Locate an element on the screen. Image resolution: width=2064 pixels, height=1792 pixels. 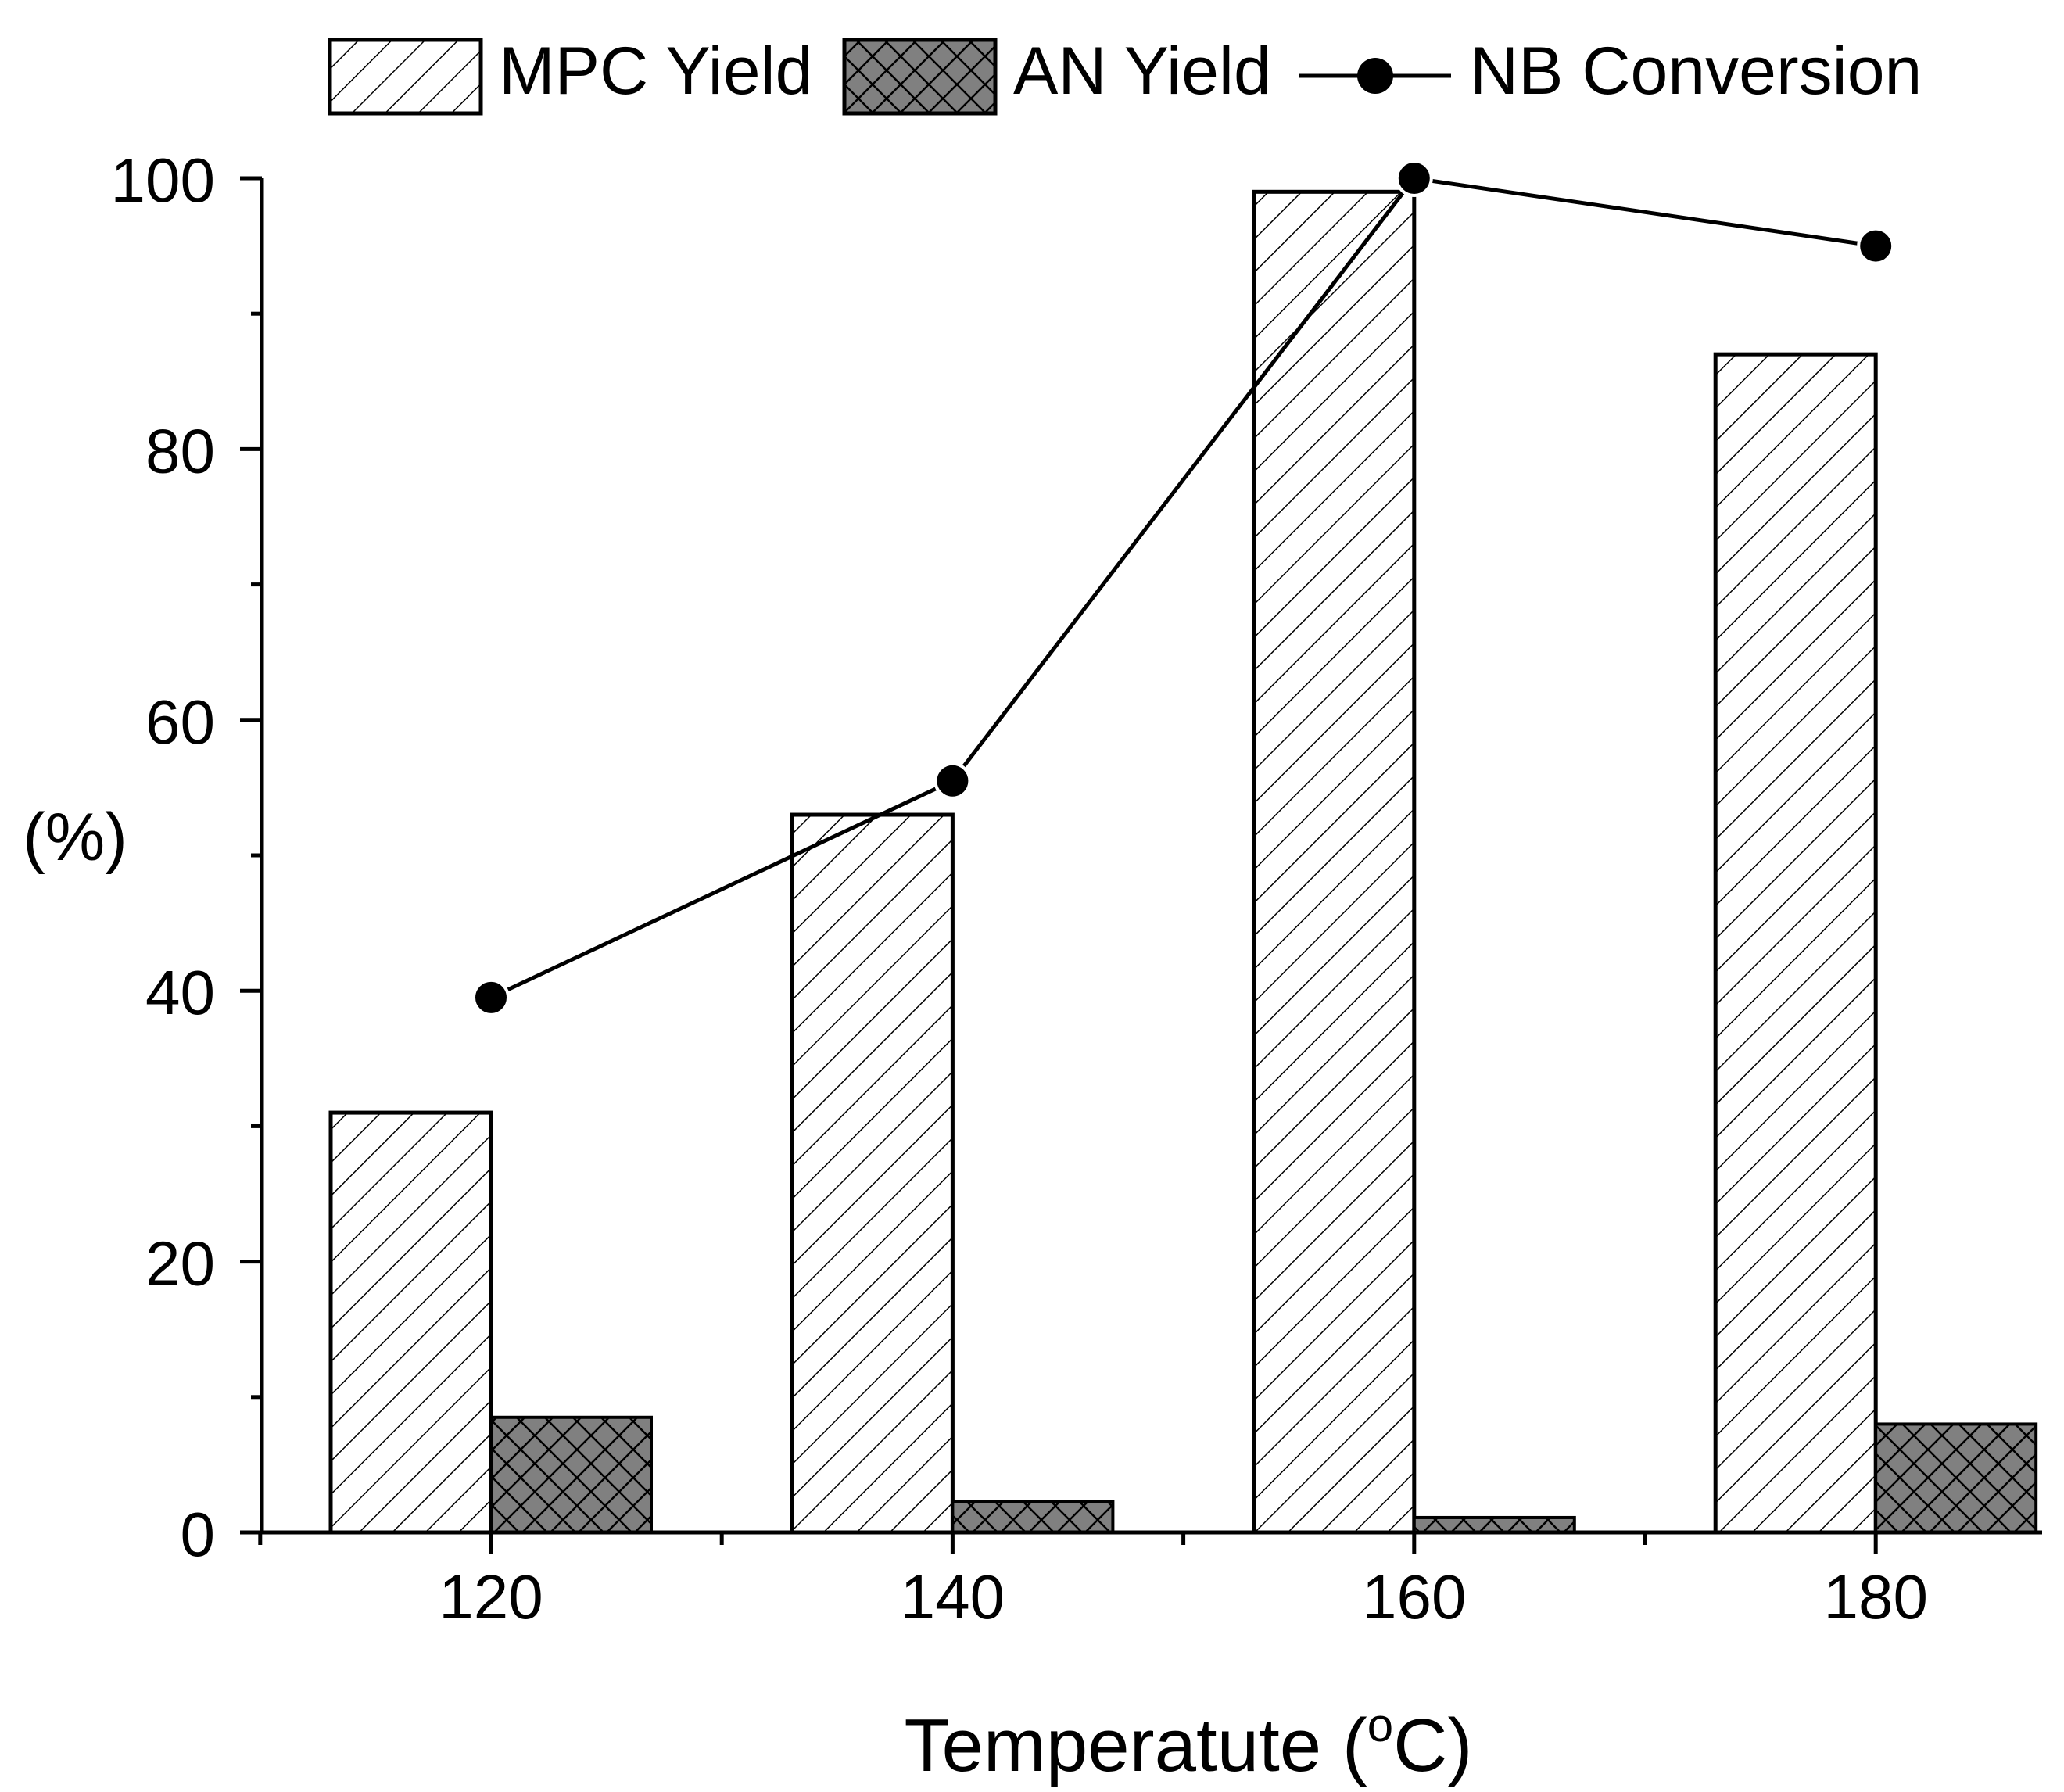
y-tick-label: 0 is located at coordinates (199, 1534).